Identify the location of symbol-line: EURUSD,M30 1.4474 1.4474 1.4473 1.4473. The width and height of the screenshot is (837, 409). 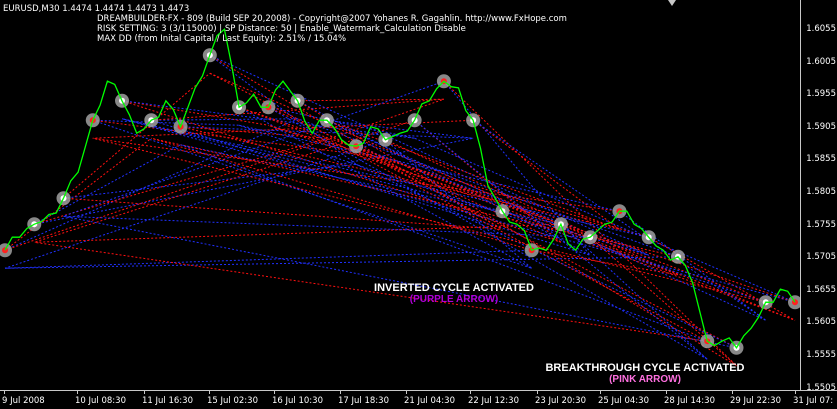
(96, 9).